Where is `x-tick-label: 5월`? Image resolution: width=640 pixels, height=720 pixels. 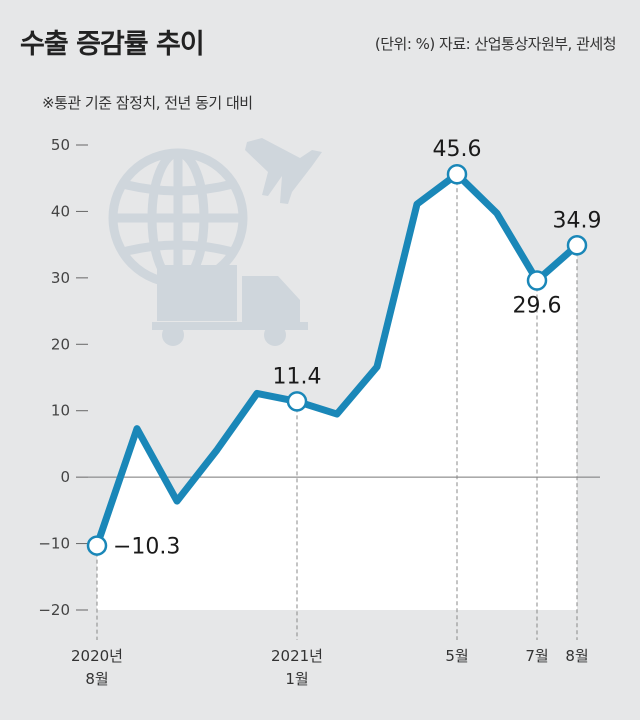
x-tick-label: 5월 is located at coordinates (456, 656).